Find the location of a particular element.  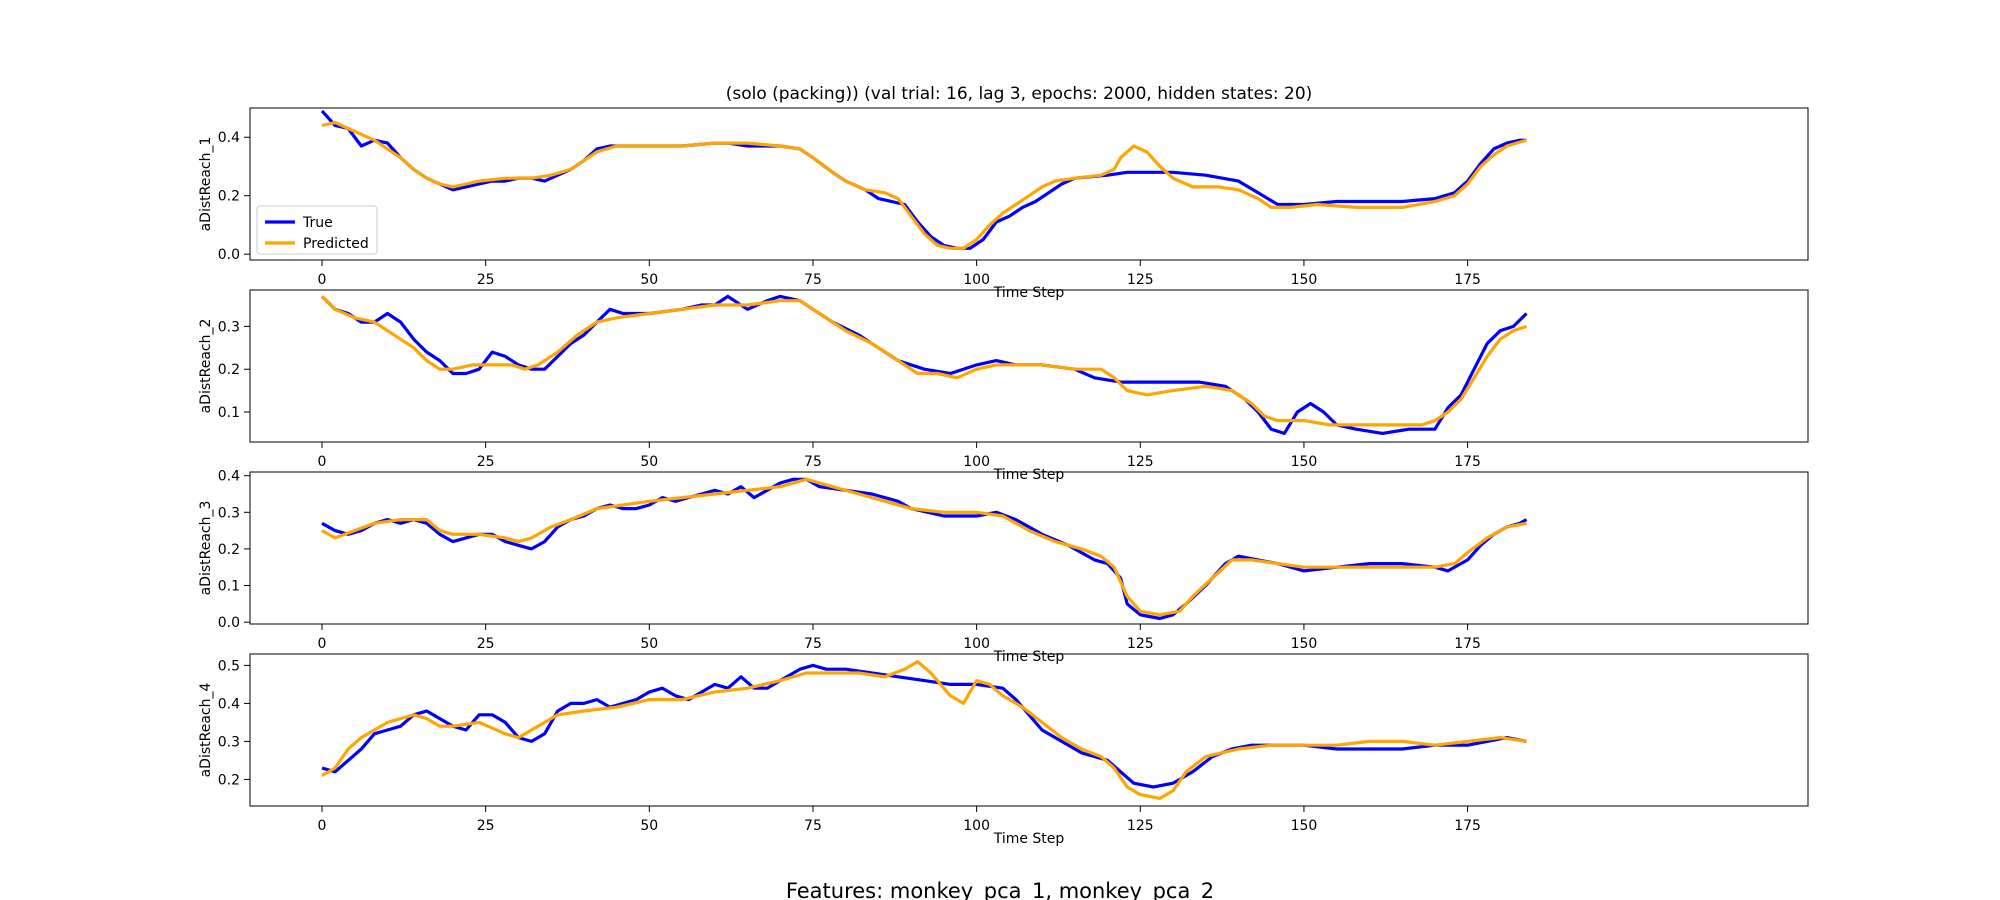

y-axis-label: aDistReach_1 is located at coordinates (206, 184).